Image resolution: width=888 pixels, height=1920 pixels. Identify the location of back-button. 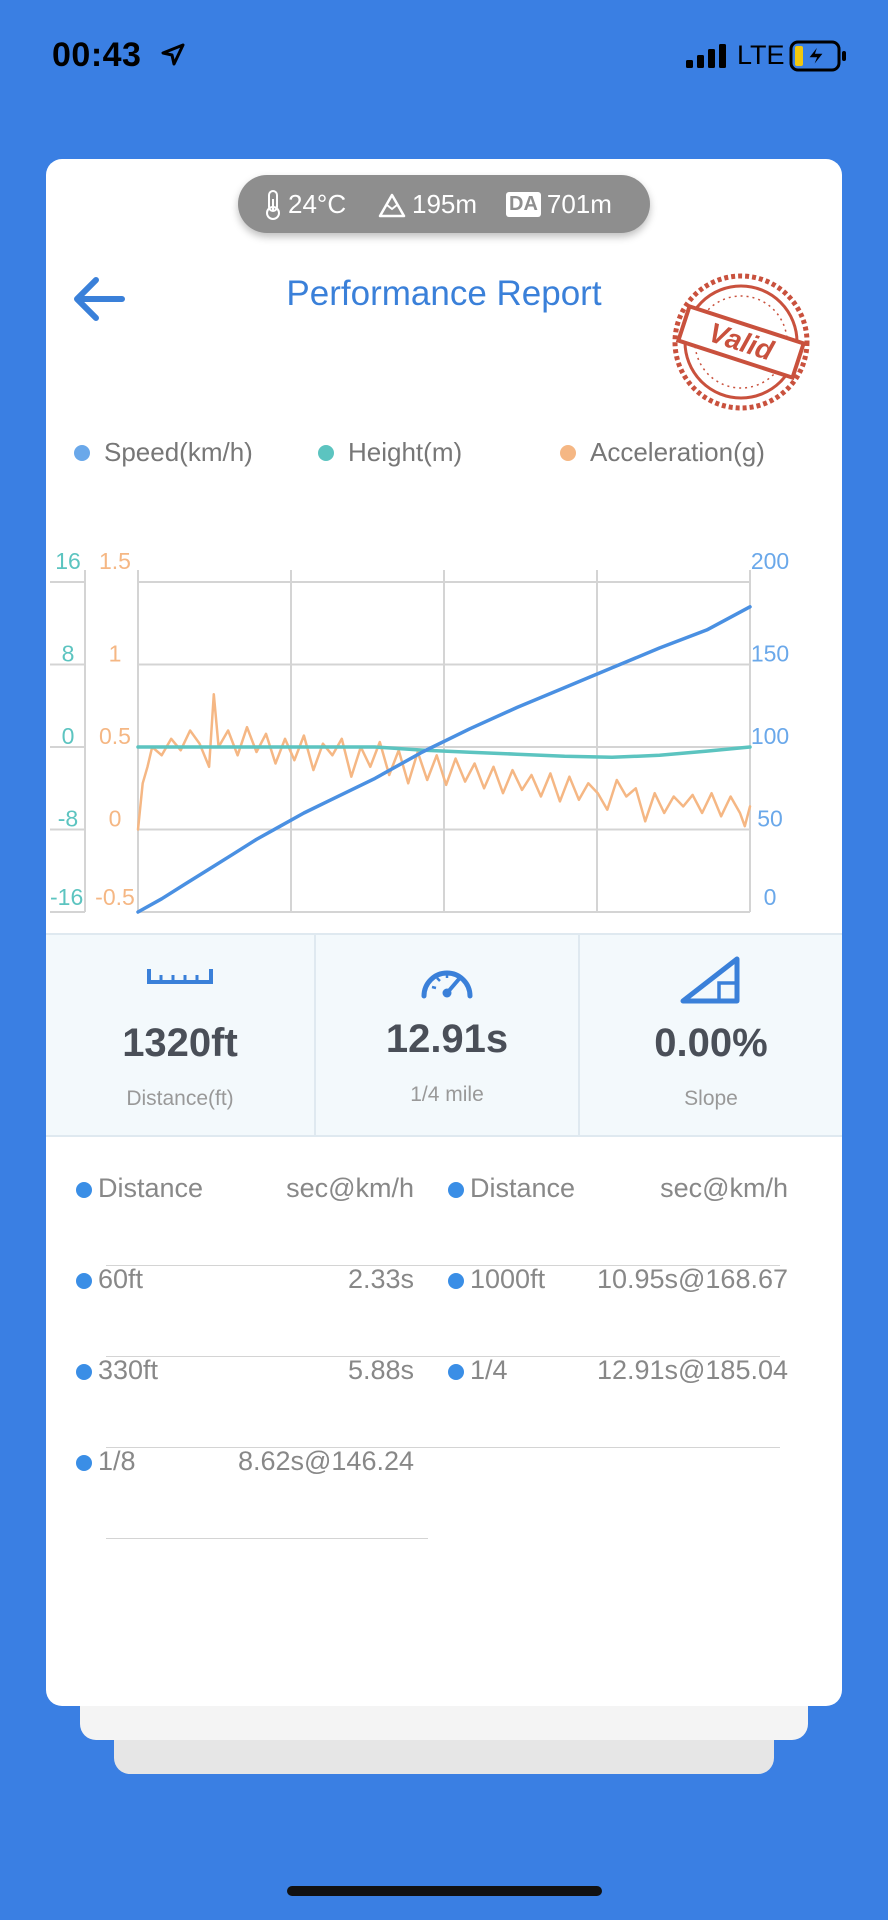
(98, 299).